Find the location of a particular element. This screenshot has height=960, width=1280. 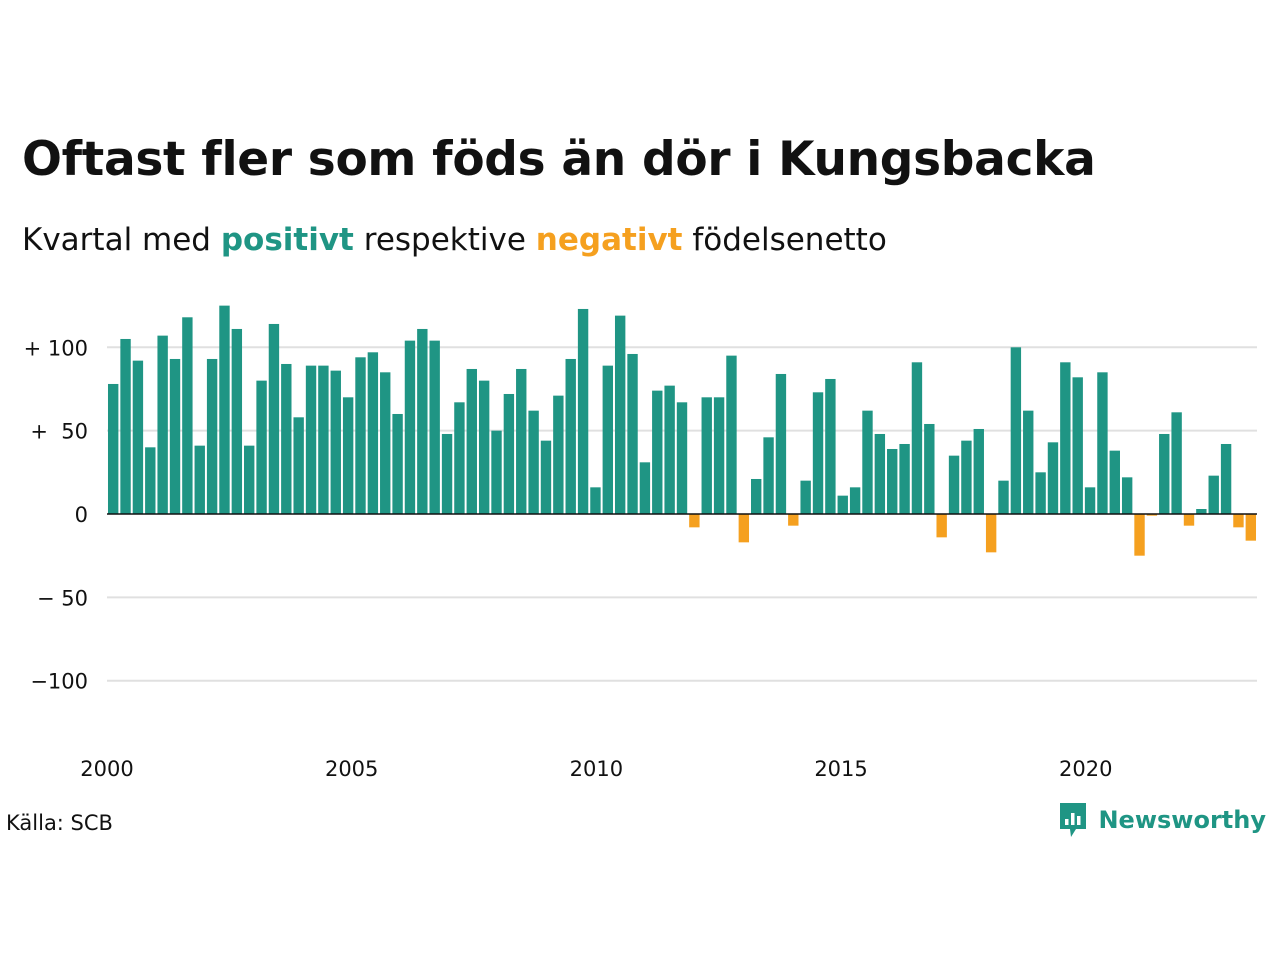

brand-name: Newsworthy is located at coordinates (1182, 820).